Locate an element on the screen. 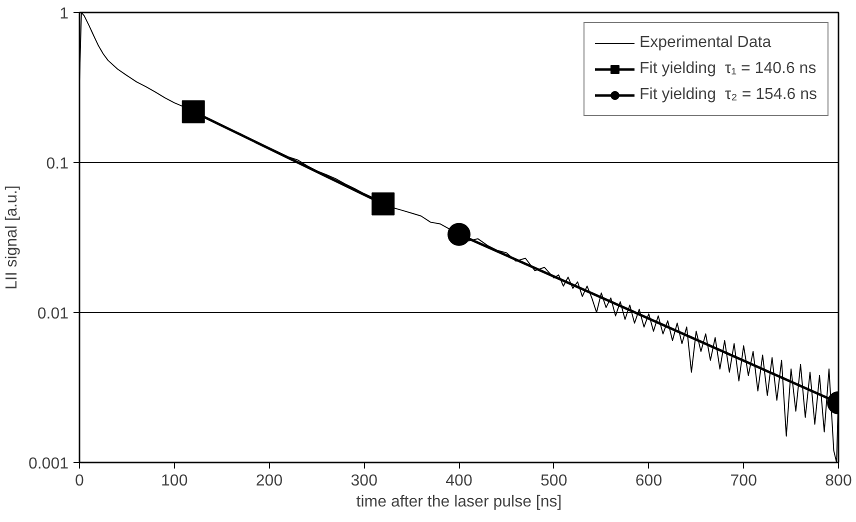 The image size is (856, 522). x-axis-title: time after the laser pulse [ns] is located at coordinates (459, 502).